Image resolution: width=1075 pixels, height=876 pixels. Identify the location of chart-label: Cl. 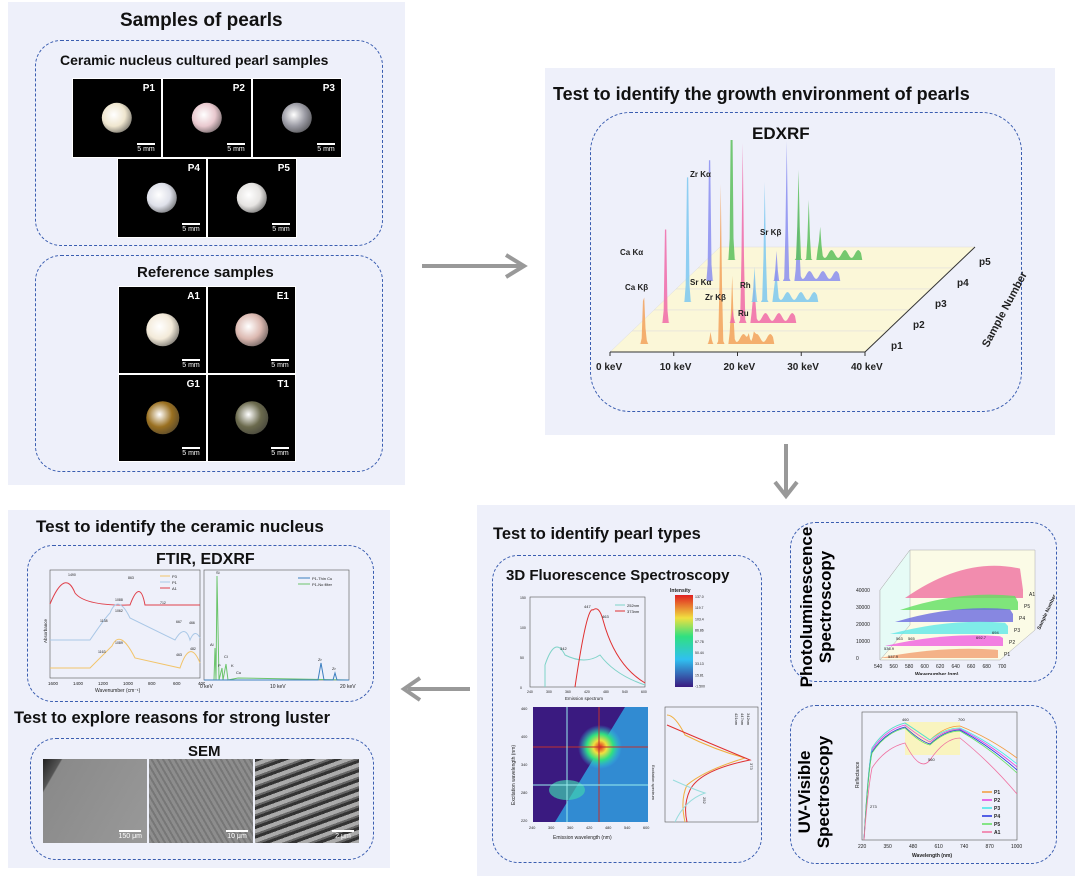
(226, 656).